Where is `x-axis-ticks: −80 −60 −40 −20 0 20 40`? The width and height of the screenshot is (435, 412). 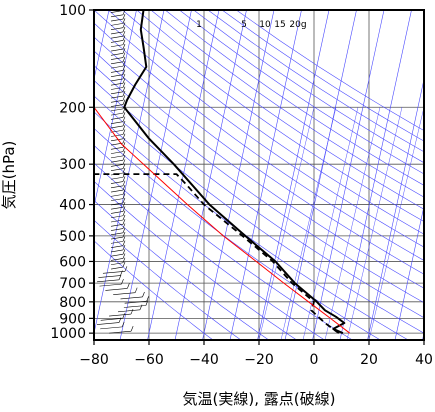 x-axis-ticks: −80 −60 −40 −20 0 20 40 is located at coordinates (256, 354).